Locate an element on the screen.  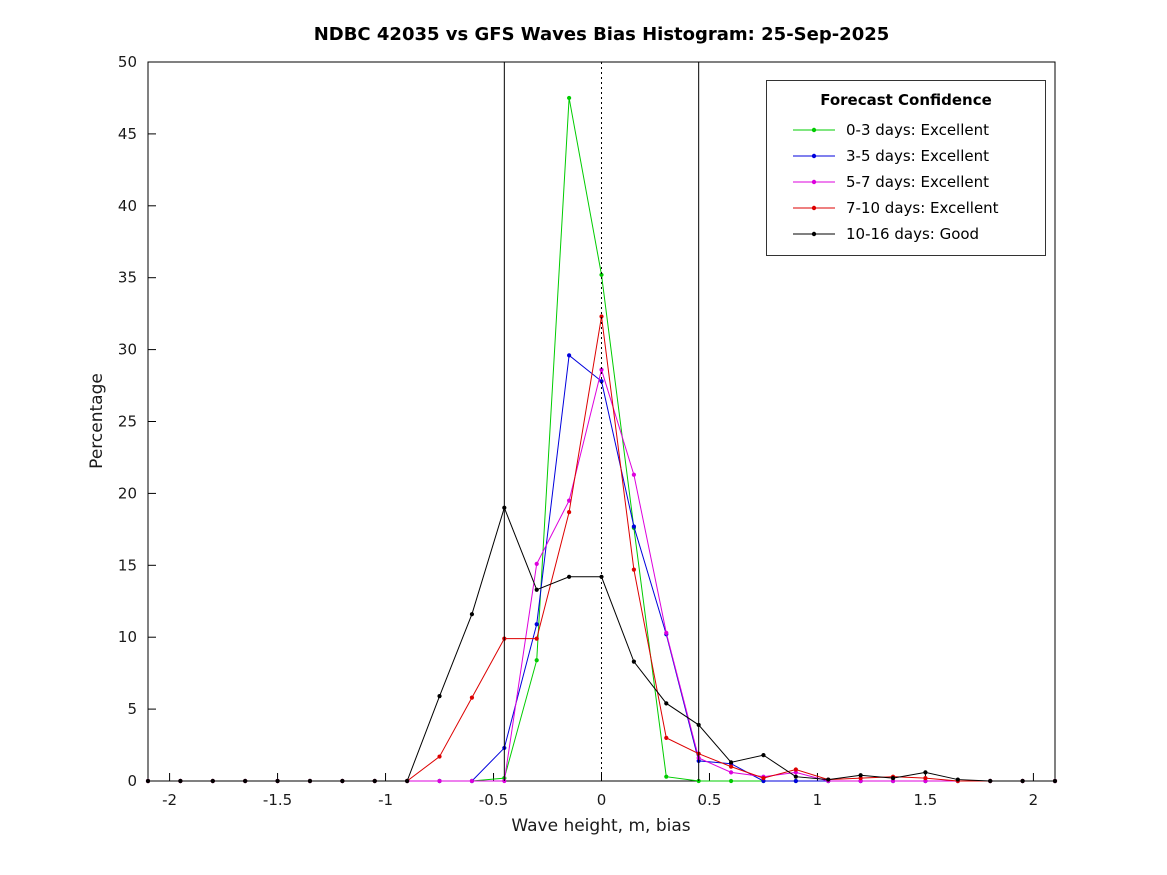
legend-entry: 10-16 days: Good is located at coordinates (906, 234).